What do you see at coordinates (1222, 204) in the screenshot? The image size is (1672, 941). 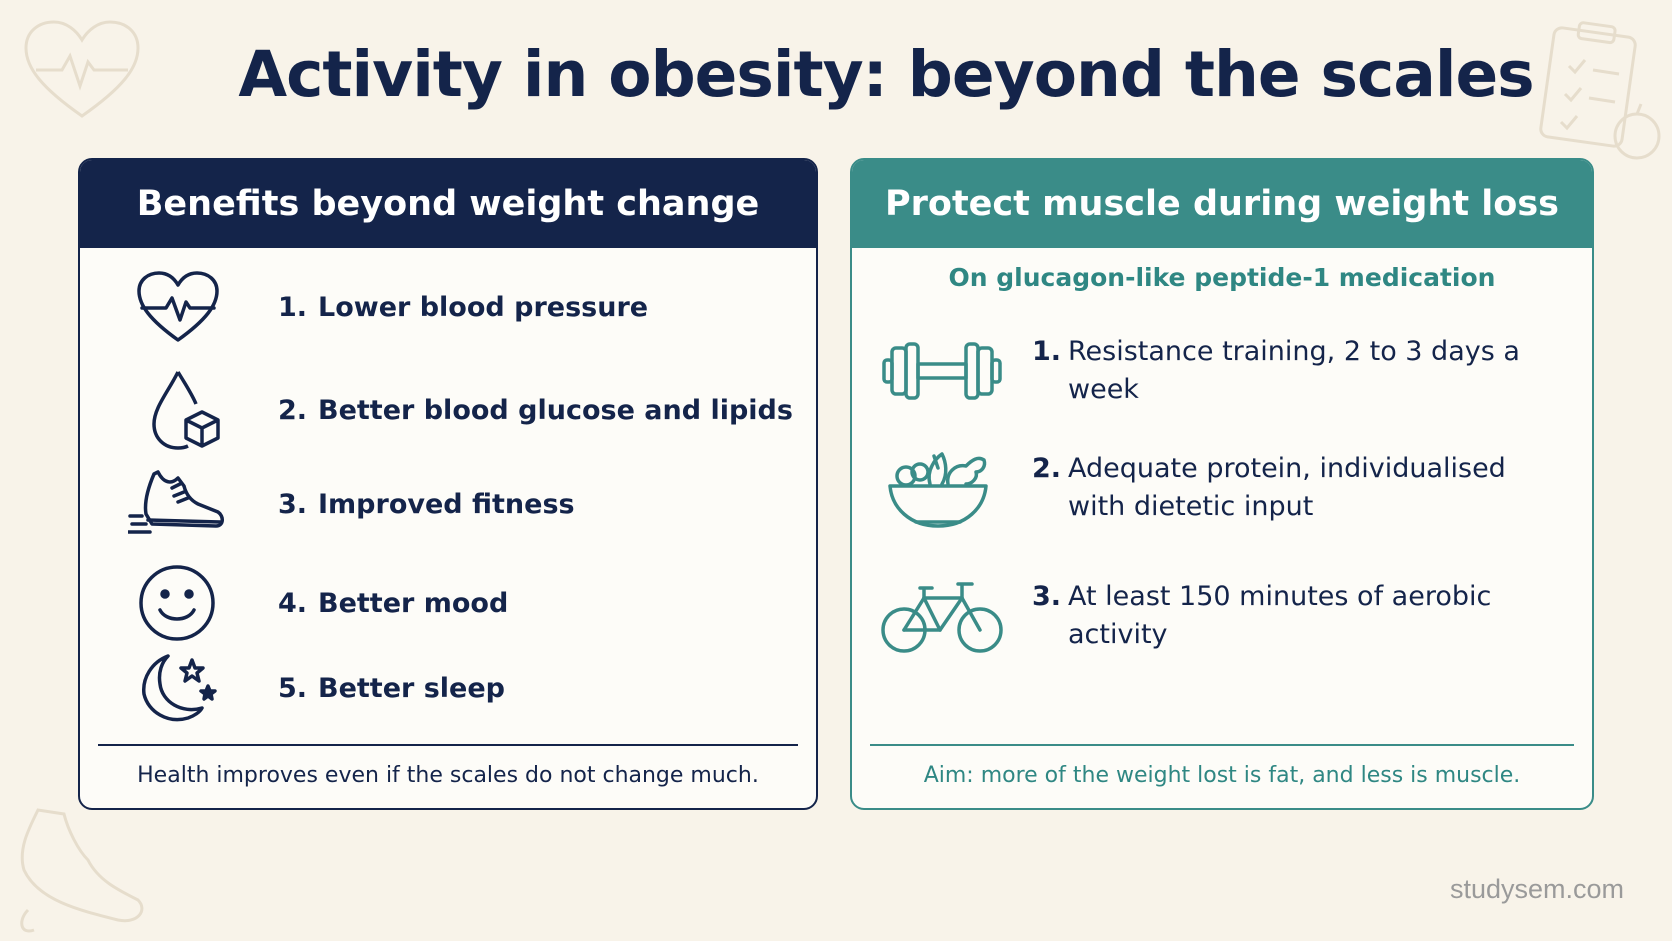 I see `protect-muscle-card-header: Protect muscle during weight loss` at bounding box center [1222, 204].